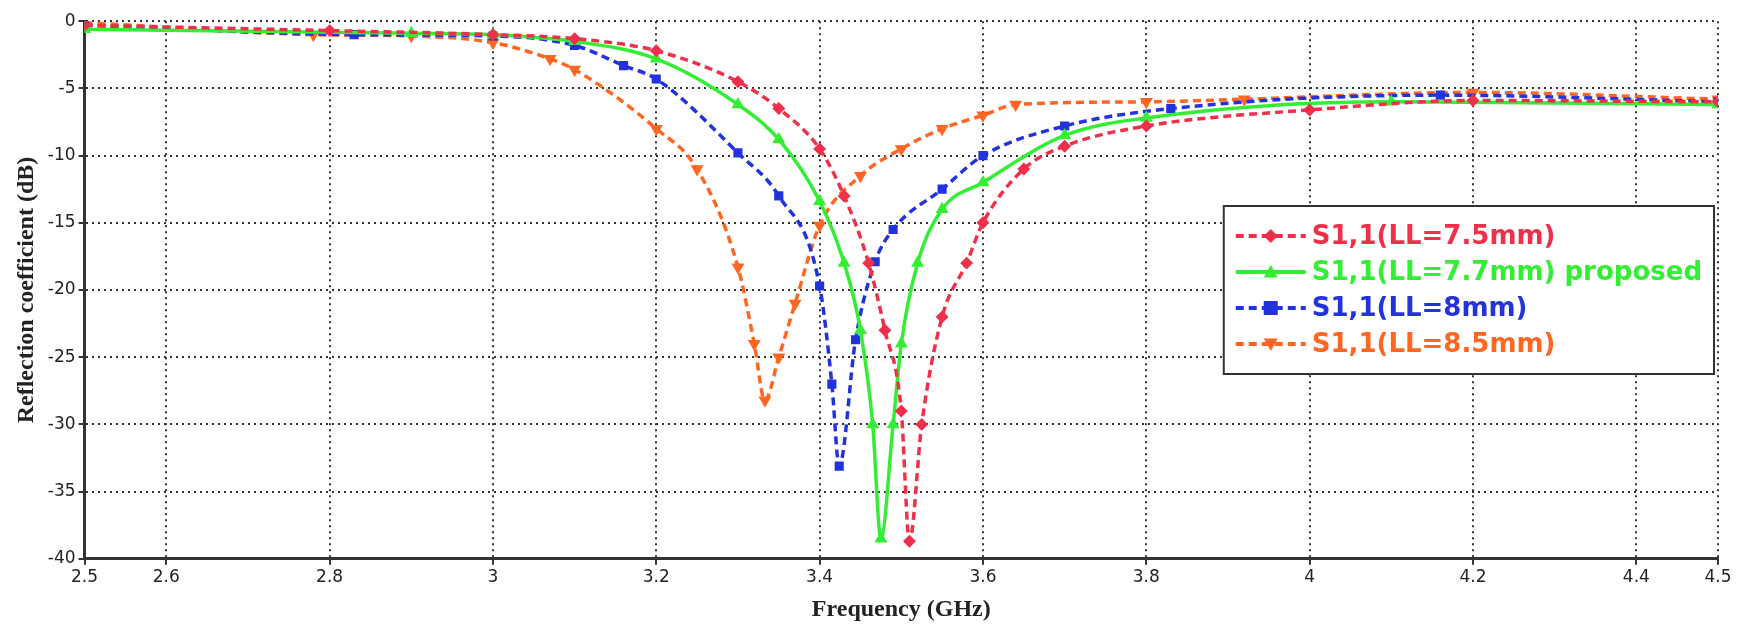 The width and height of the screenshot is (1750, 639). I want to click on legend-label: S1,1(LL=8mm), so click(1419, 306).